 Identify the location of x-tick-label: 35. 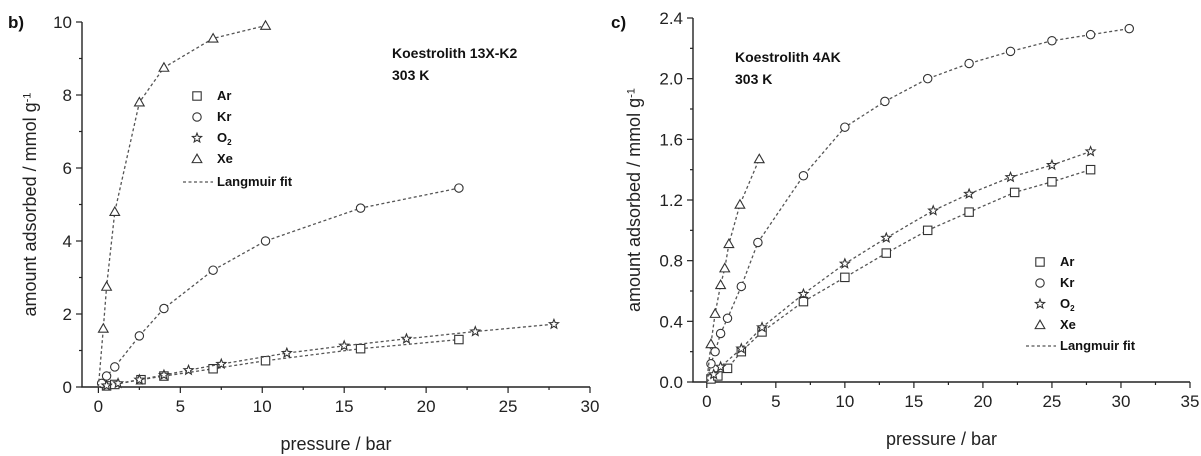
(1190, 401).